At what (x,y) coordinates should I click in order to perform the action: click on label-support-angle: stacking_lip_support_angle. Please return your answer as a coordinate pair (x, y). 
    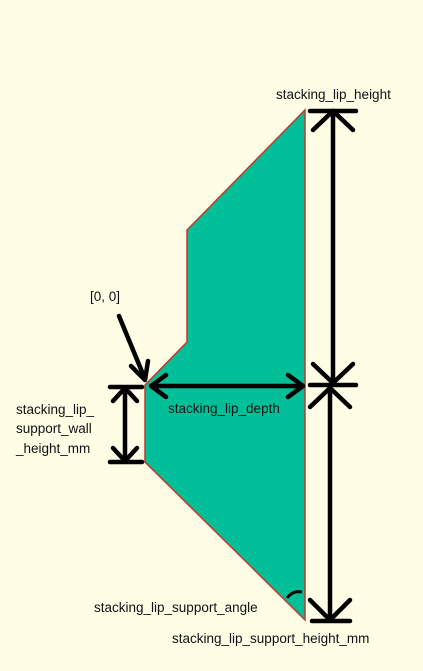
    Looking at the image, I should click on (176, 607).